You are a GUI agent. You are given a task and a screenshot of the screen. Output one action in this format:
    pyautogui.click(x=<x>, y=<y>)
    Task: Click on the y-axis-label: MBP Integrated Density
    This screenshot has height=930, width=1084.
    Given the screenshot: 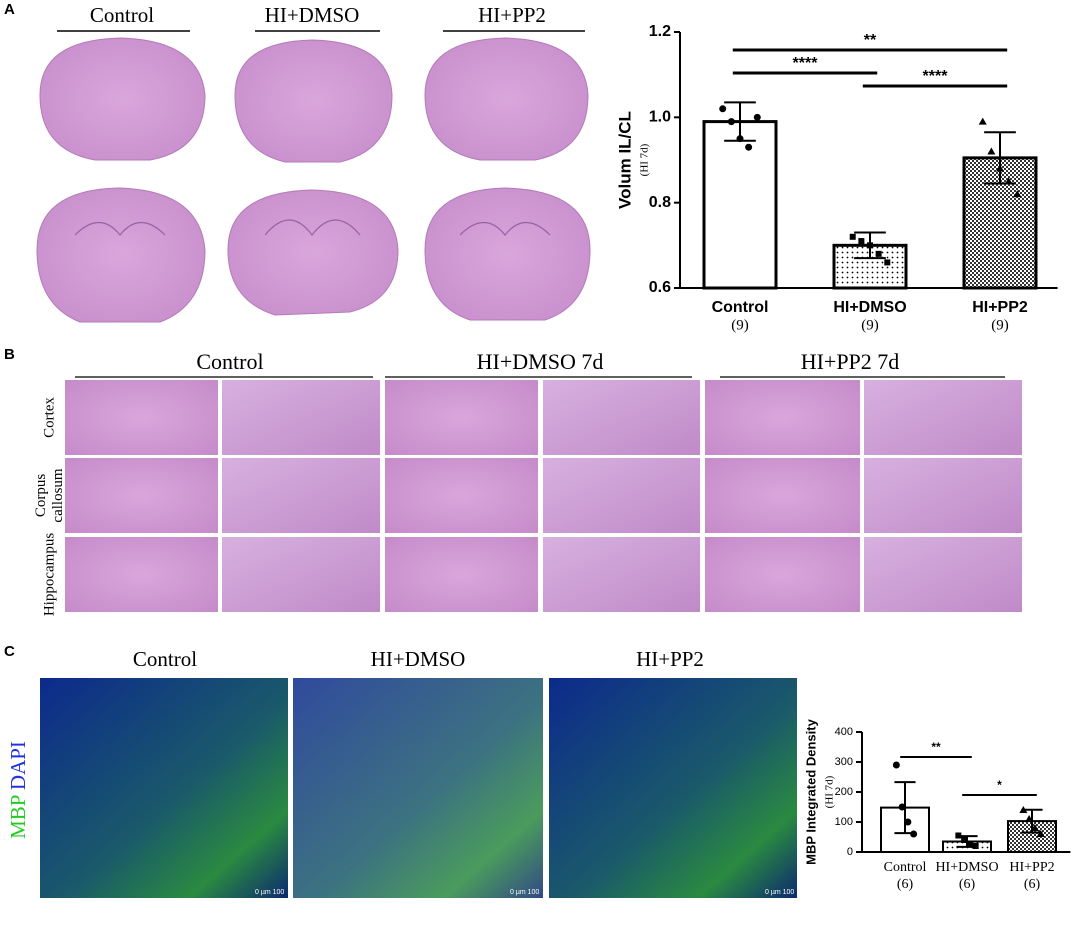 What is the action you would take?
    pyautogui.click(x=810, y=791)
    